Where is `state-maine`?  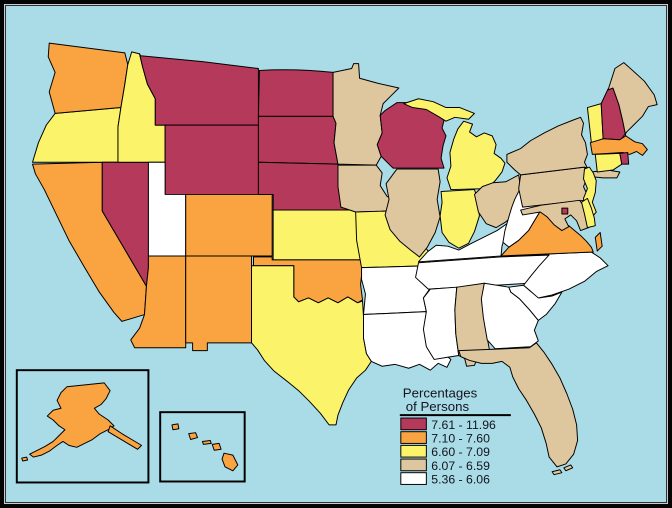 state-maine is located at coordinates (632, 101).